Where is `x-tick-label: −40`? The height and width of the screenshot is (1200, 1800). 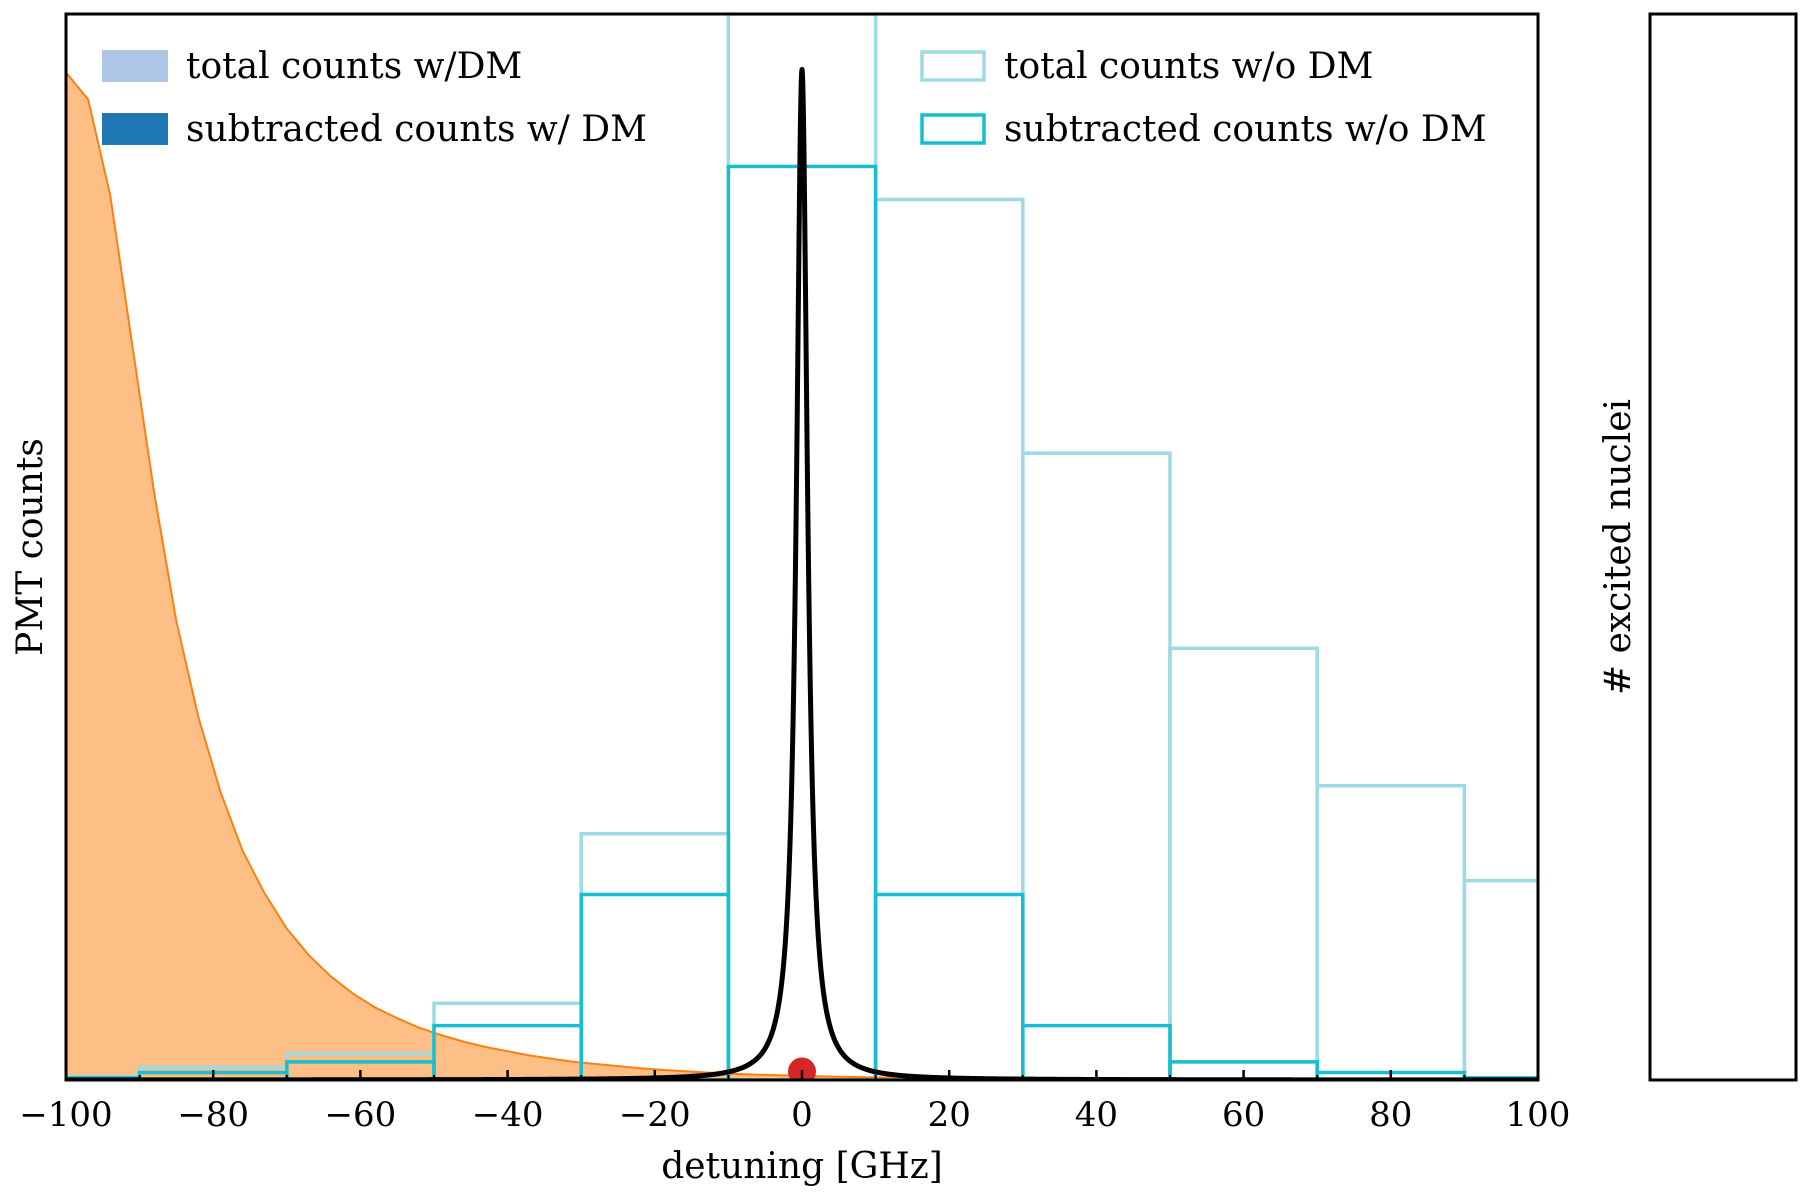
x-tick-label: −40 is located at coordinates (508, 1115).